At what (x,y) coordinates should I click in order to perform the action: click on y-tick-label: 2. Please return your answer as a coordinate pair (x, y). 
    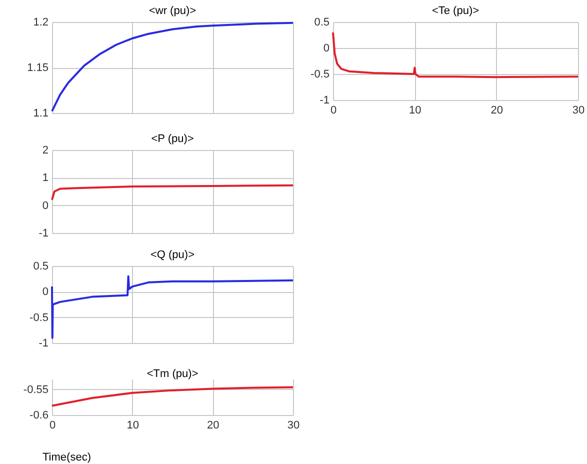
    Looking at the image, I should click on (45, 150).